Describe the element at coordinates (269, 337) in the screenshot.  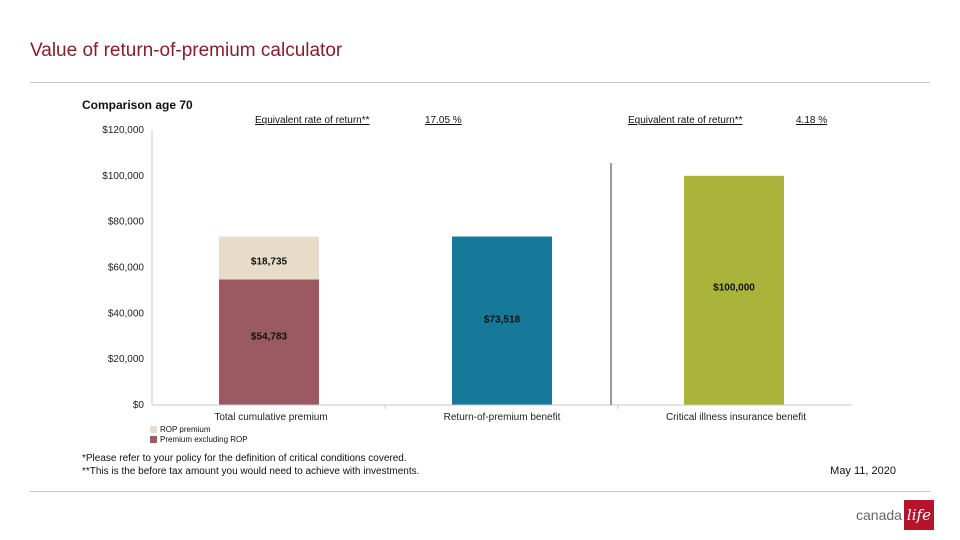
I see `data-label: $54,783` at that location.